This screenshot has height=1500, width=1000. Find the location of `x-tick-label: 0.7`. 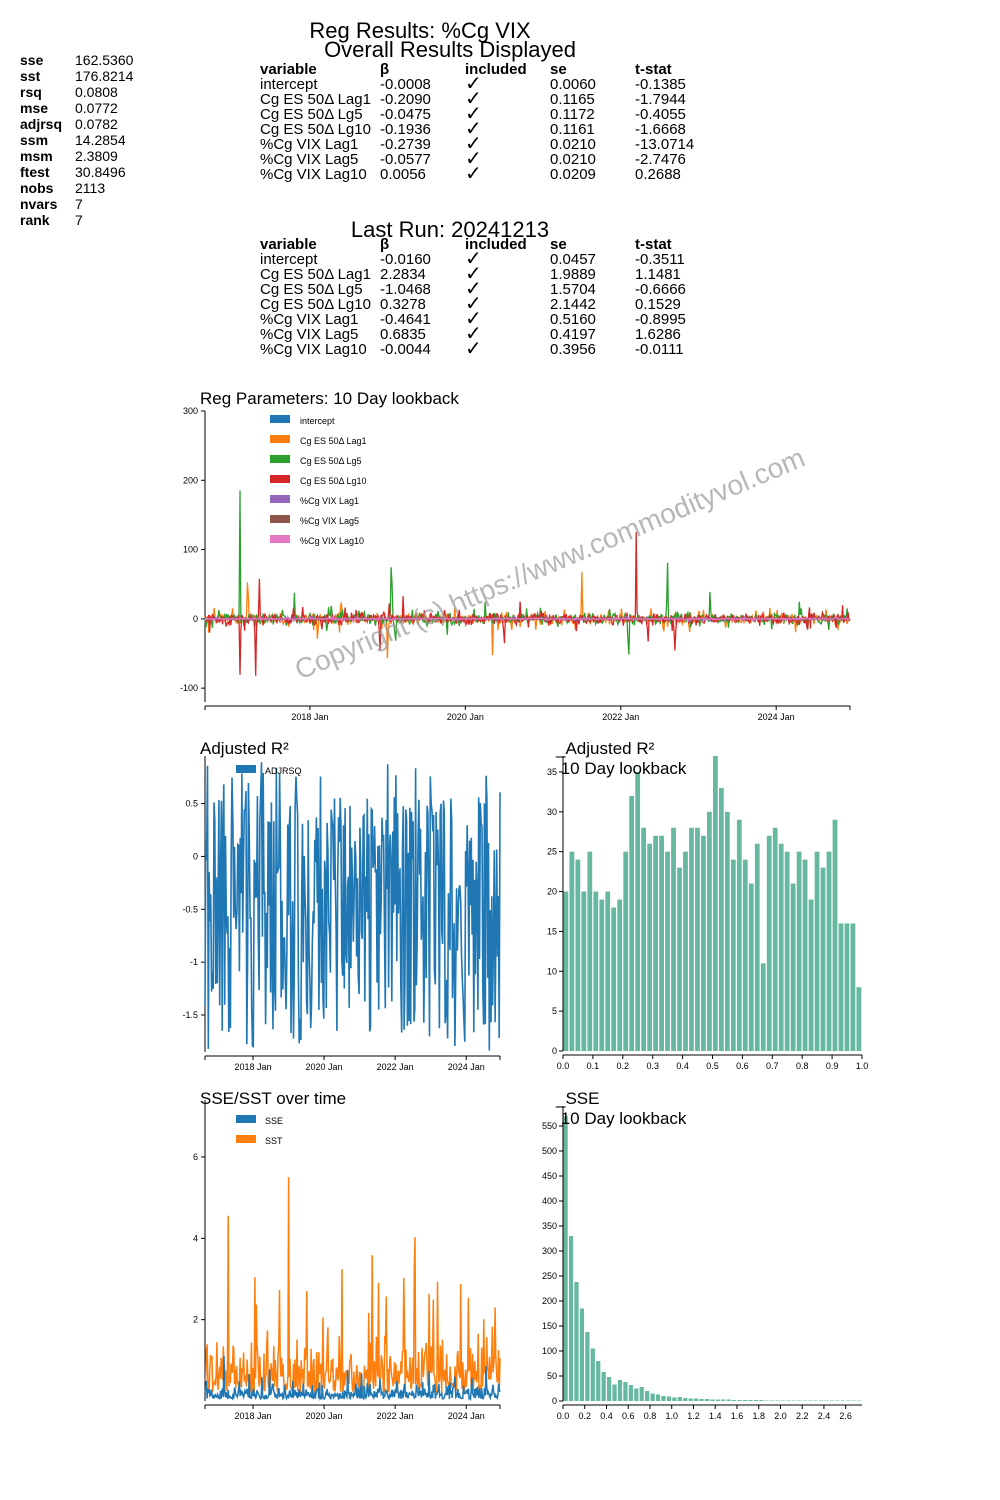

x-tick-label: 0.7 is located at coordinates (772, 1066).